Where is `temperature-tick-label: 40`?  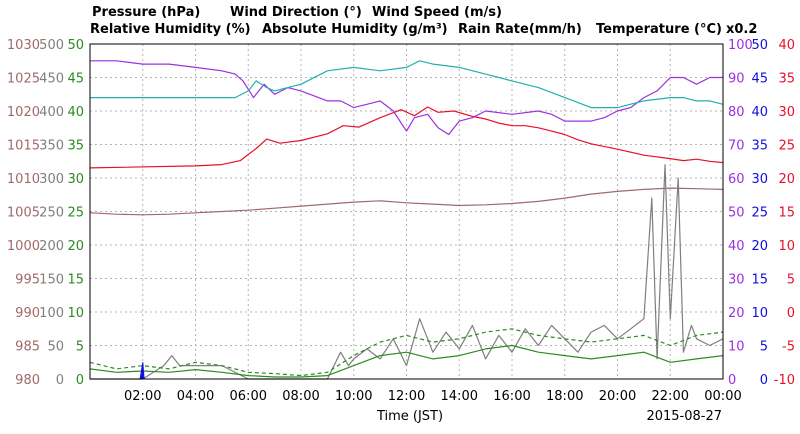
temperature-tick-label: 40 is located at coordinates (786, 45).